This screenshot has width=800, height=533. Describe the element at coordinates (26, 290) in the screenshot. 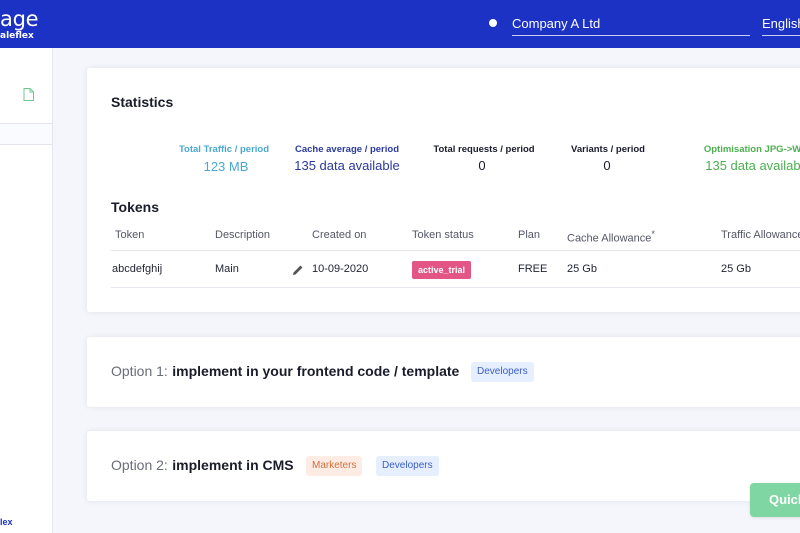

I see `sidebar: lex` at that location.